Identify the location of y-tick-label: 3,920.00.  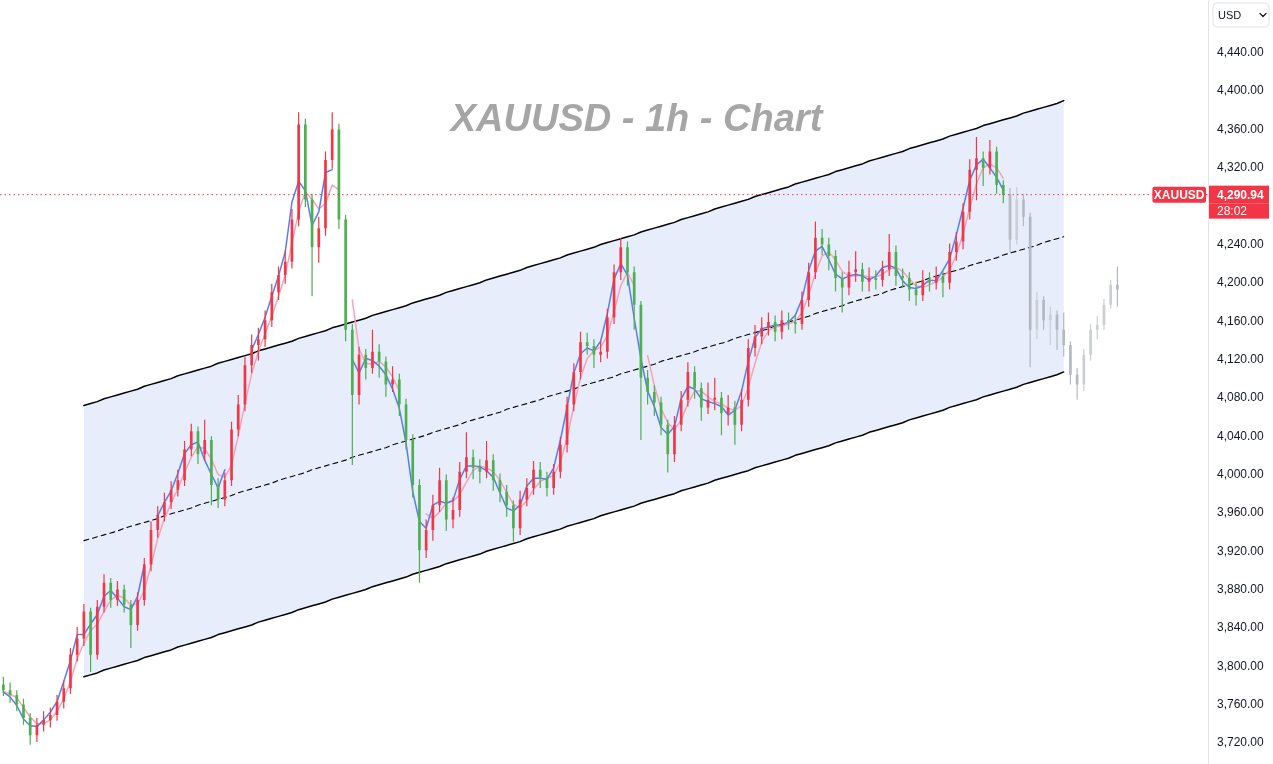
(1241, 550).